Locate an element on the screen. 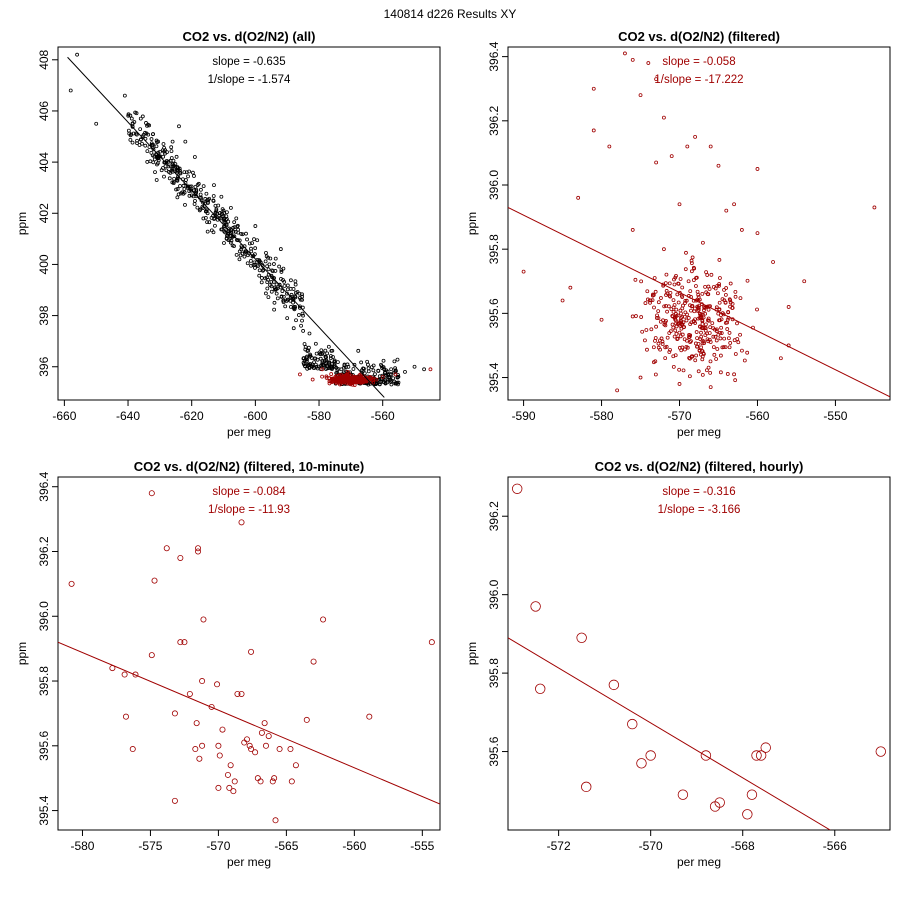 This screenshot has width=900, height=900. inverse-slope-annotation: 1/slope = -3.166 is located at coordinates (699, 510).